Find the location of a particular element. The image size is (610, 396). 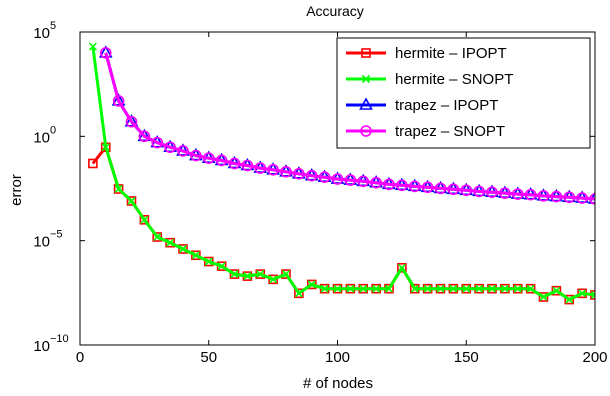

legend-label: hermite – IPOPT is located at coordinates (451, 53).